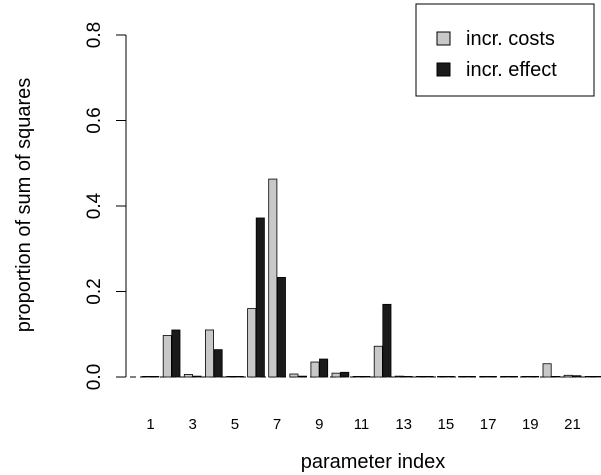  I want to click on legend-swatch-incr-costs, so click(443, 38).